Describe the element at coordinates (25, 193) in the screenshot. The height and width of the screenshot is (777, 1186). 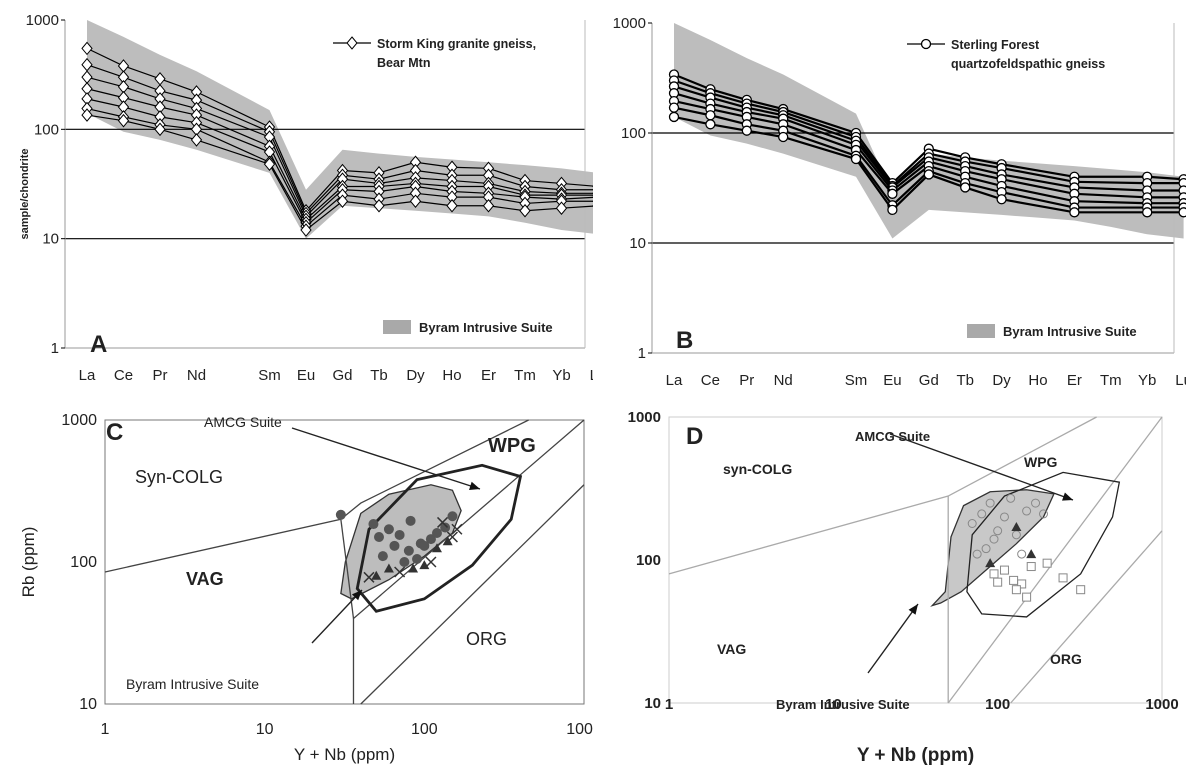
I see `y-axis-label: sample/chondrite` at that location.